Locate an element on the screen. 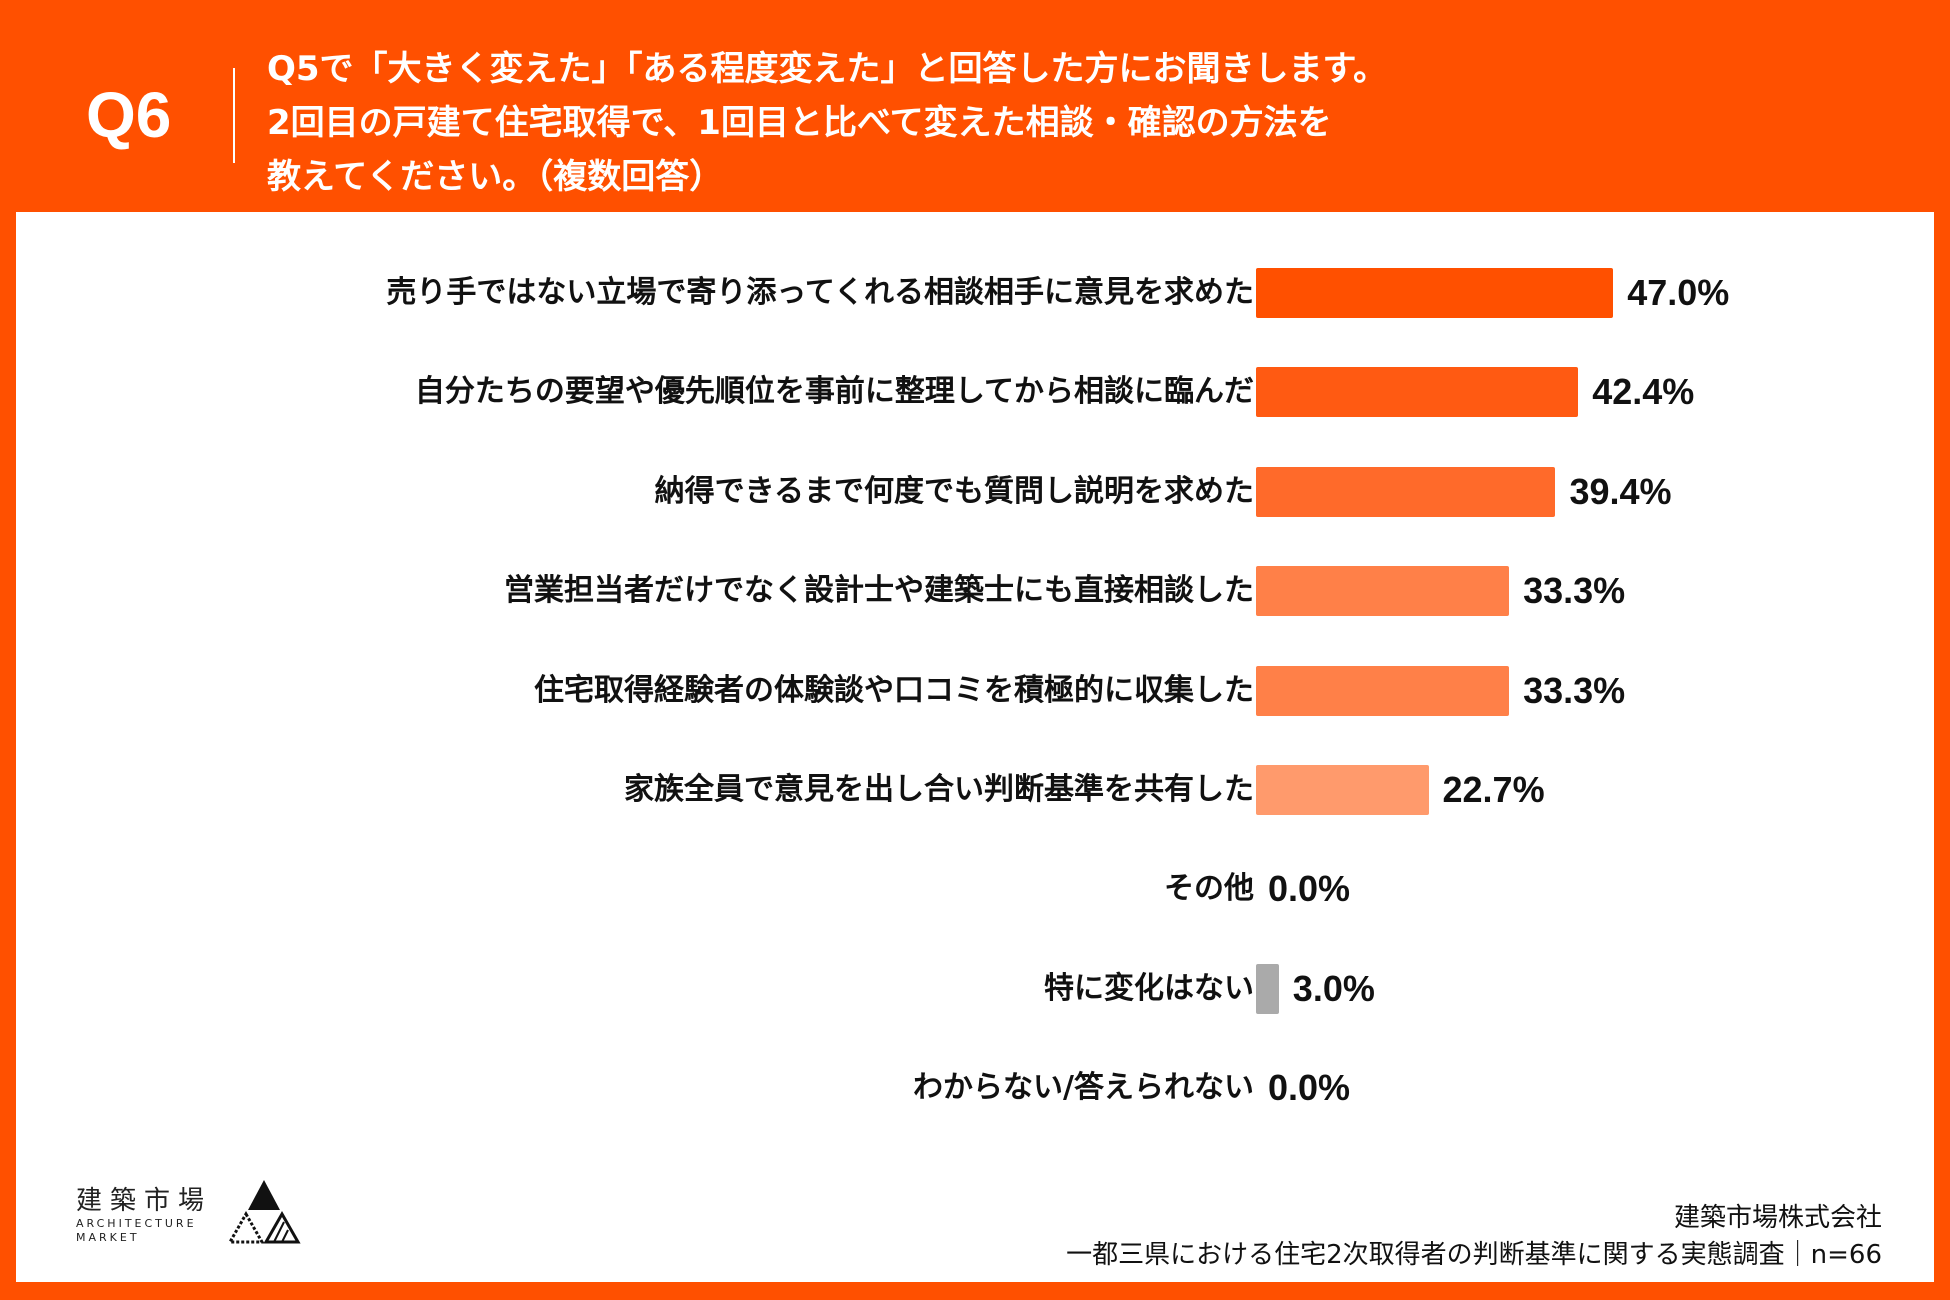 This screenshot has width=1950, height=1300. logo-en: ARCHITECTURE is located at coordinates (136, 1223).